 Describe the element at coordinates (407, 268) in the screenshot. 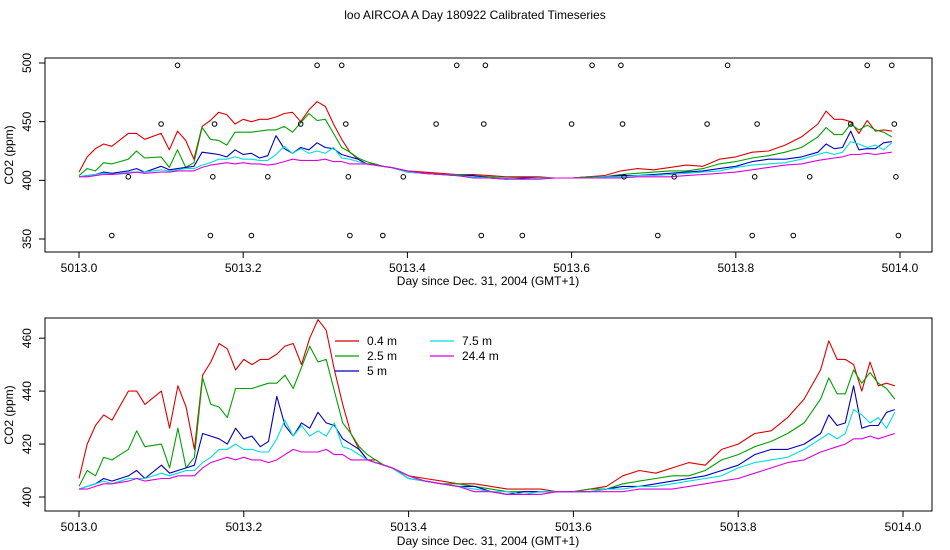

I see `top-x-tick-label: 5013.4` at that location.